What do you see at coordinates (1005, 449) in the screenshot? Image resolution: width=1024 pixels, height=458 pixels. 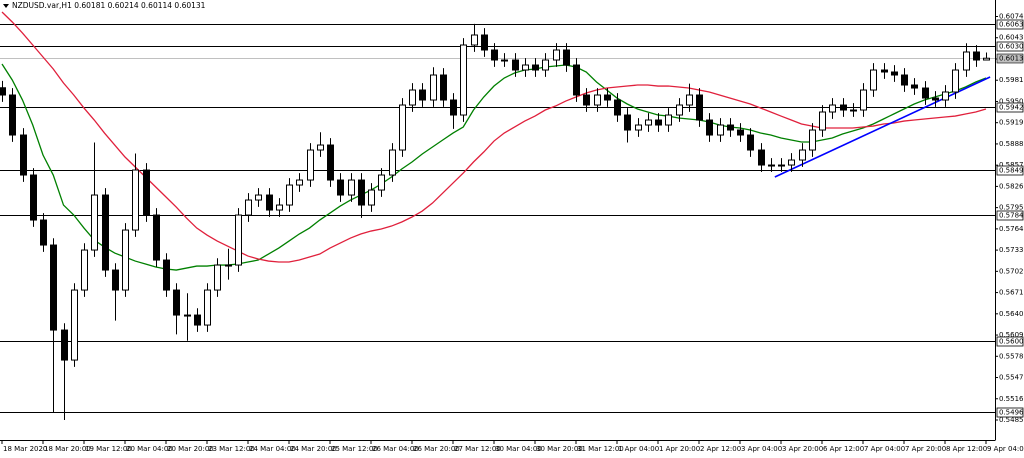 I see `x-tick-label: 9 Apr 04:00` at bounding box center [1005, 449].